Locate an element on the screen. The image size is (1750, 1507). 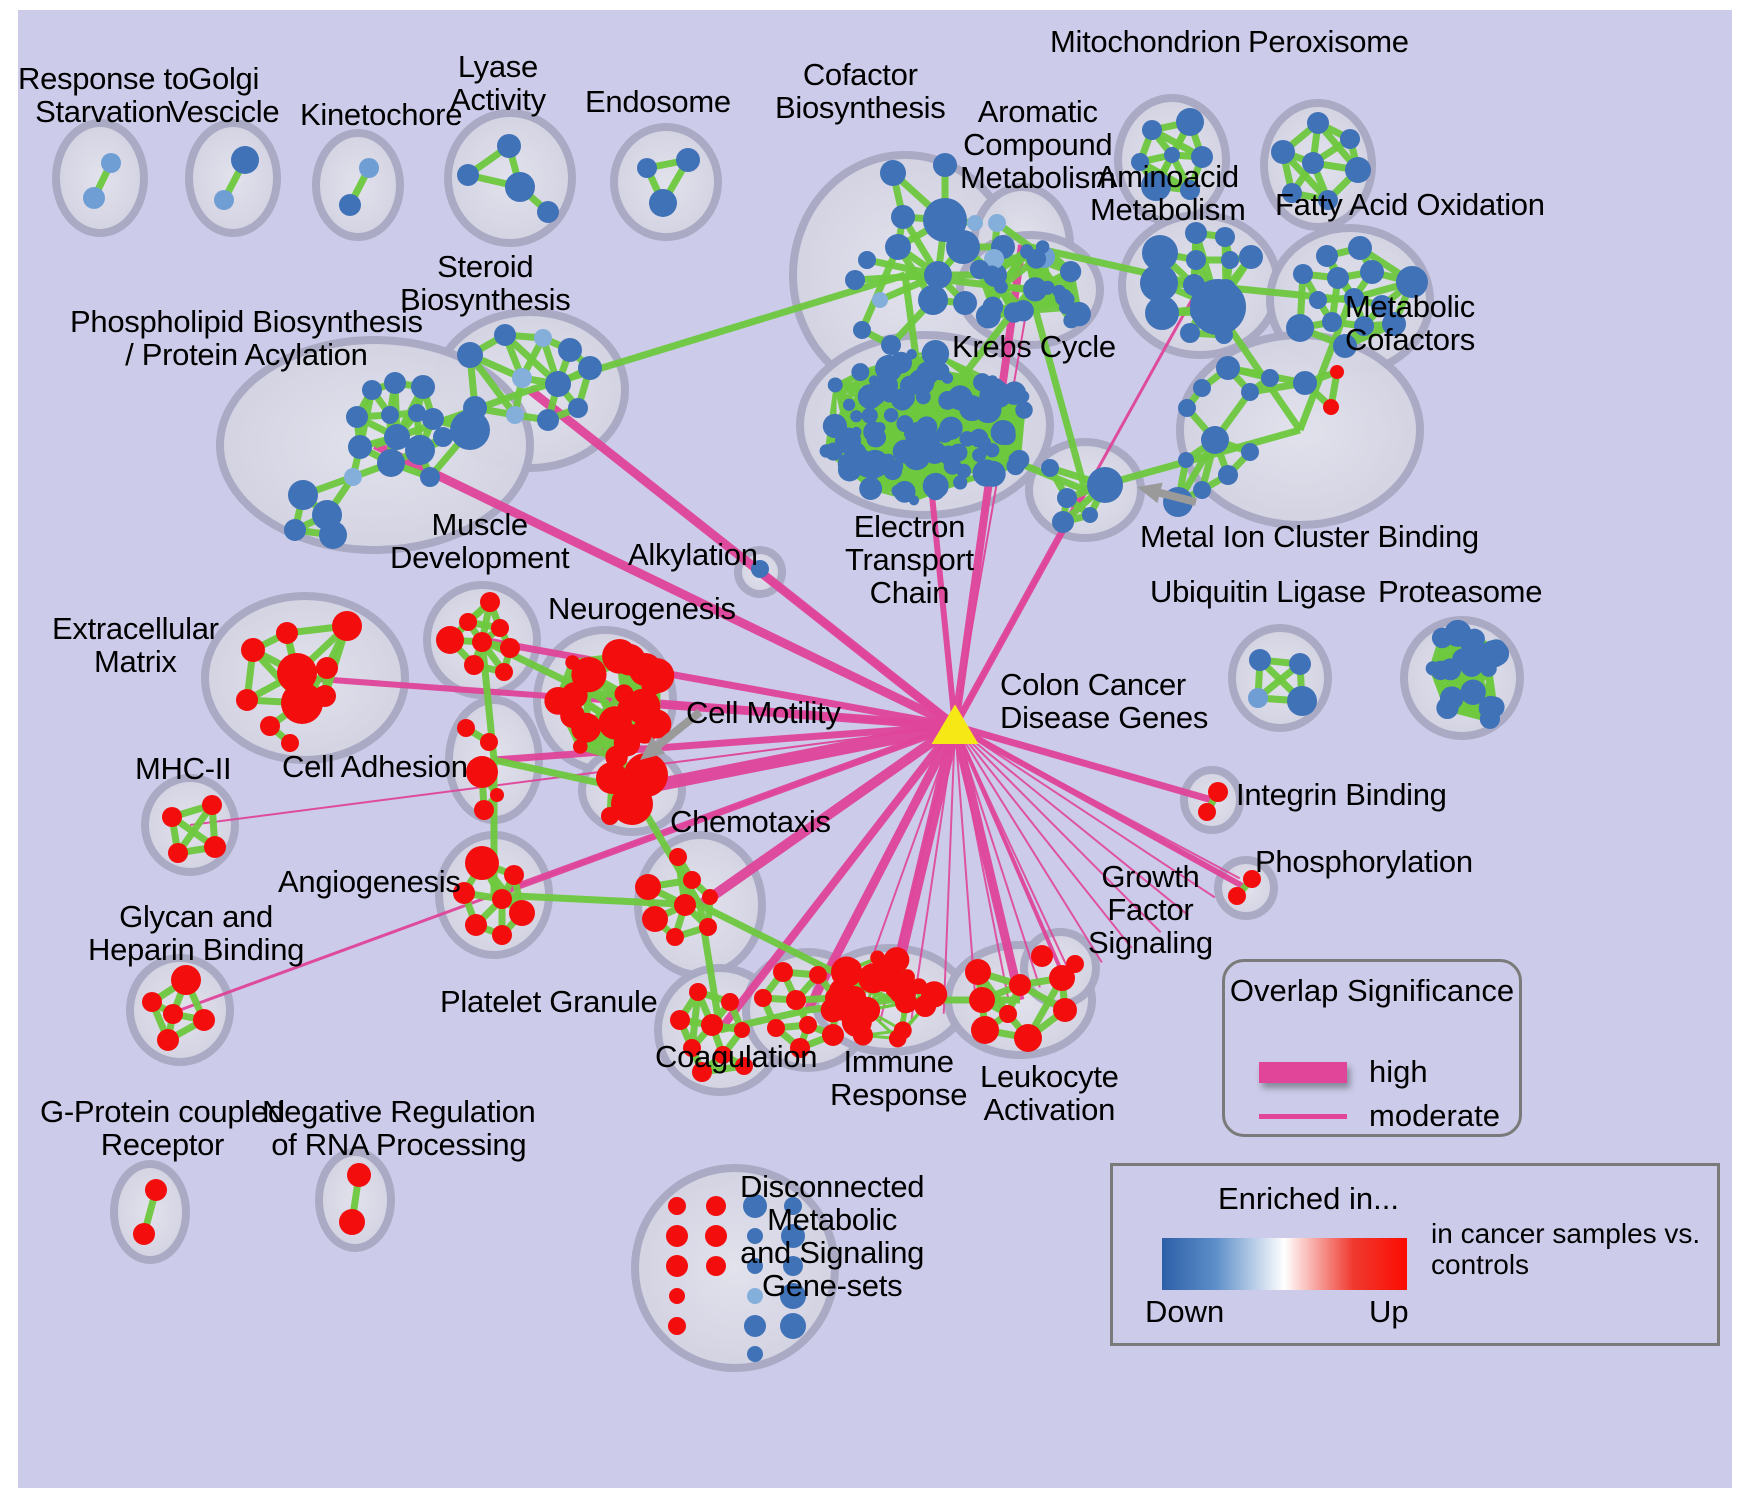
cluster-label-angiogenesis: Angiogenesis is located at coordinates (369, 881).